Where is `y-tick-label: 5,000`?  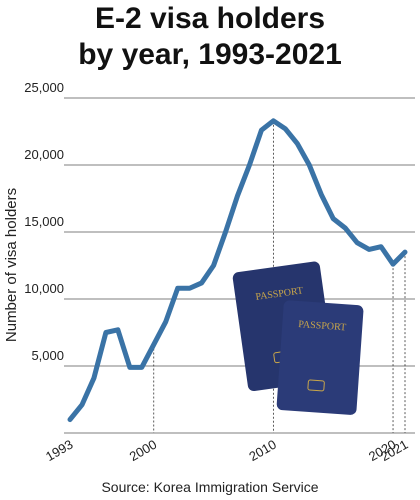
y-tick-label: 5,000 is located at coordinates (47, 355).